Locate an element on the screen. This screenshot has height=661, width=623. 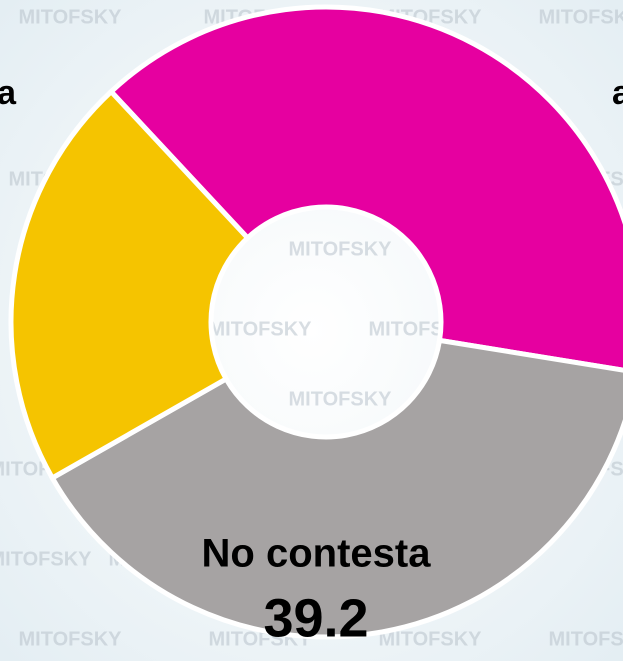
category-label: No contesta is located at coordinates (317, 554).